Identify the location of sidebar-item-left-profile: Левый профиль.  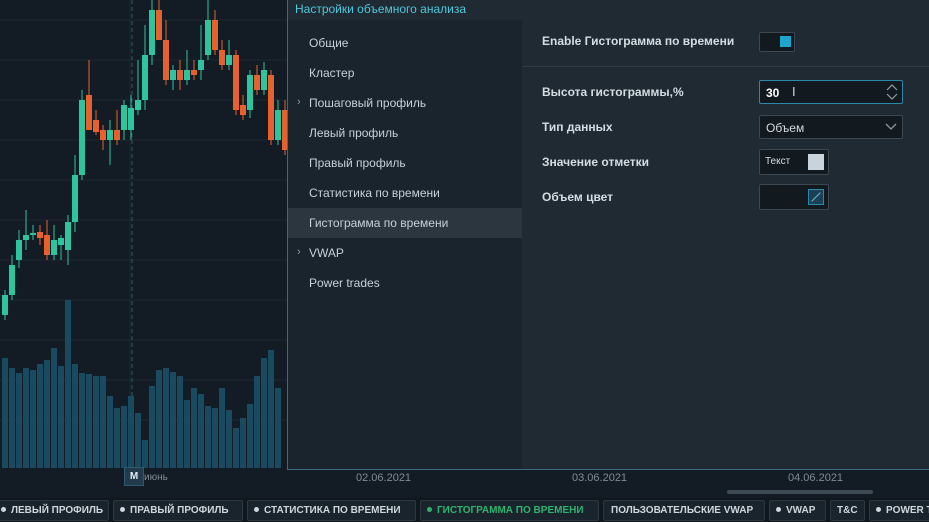
(405, 133).